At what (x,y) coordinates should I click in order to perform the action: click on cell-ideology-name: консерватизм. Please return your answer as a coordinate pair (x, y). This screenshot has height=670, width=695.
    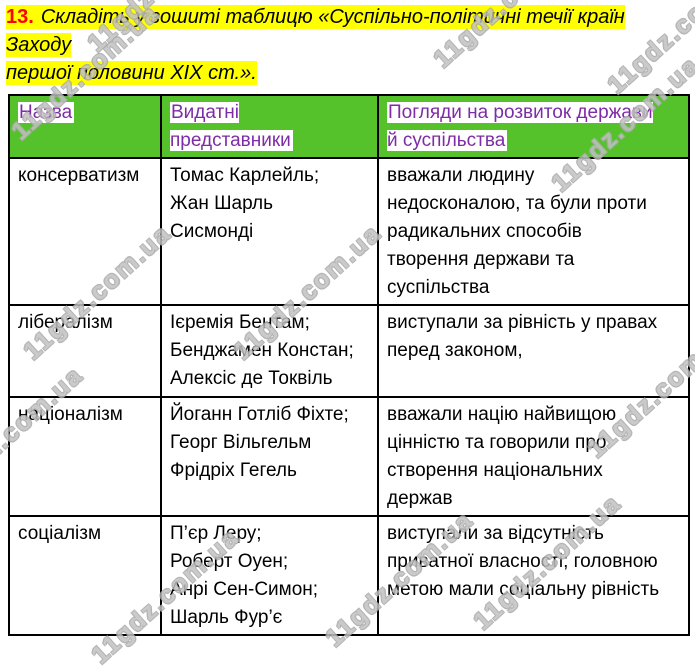
    Looking at the image, I should click on (85, 231).